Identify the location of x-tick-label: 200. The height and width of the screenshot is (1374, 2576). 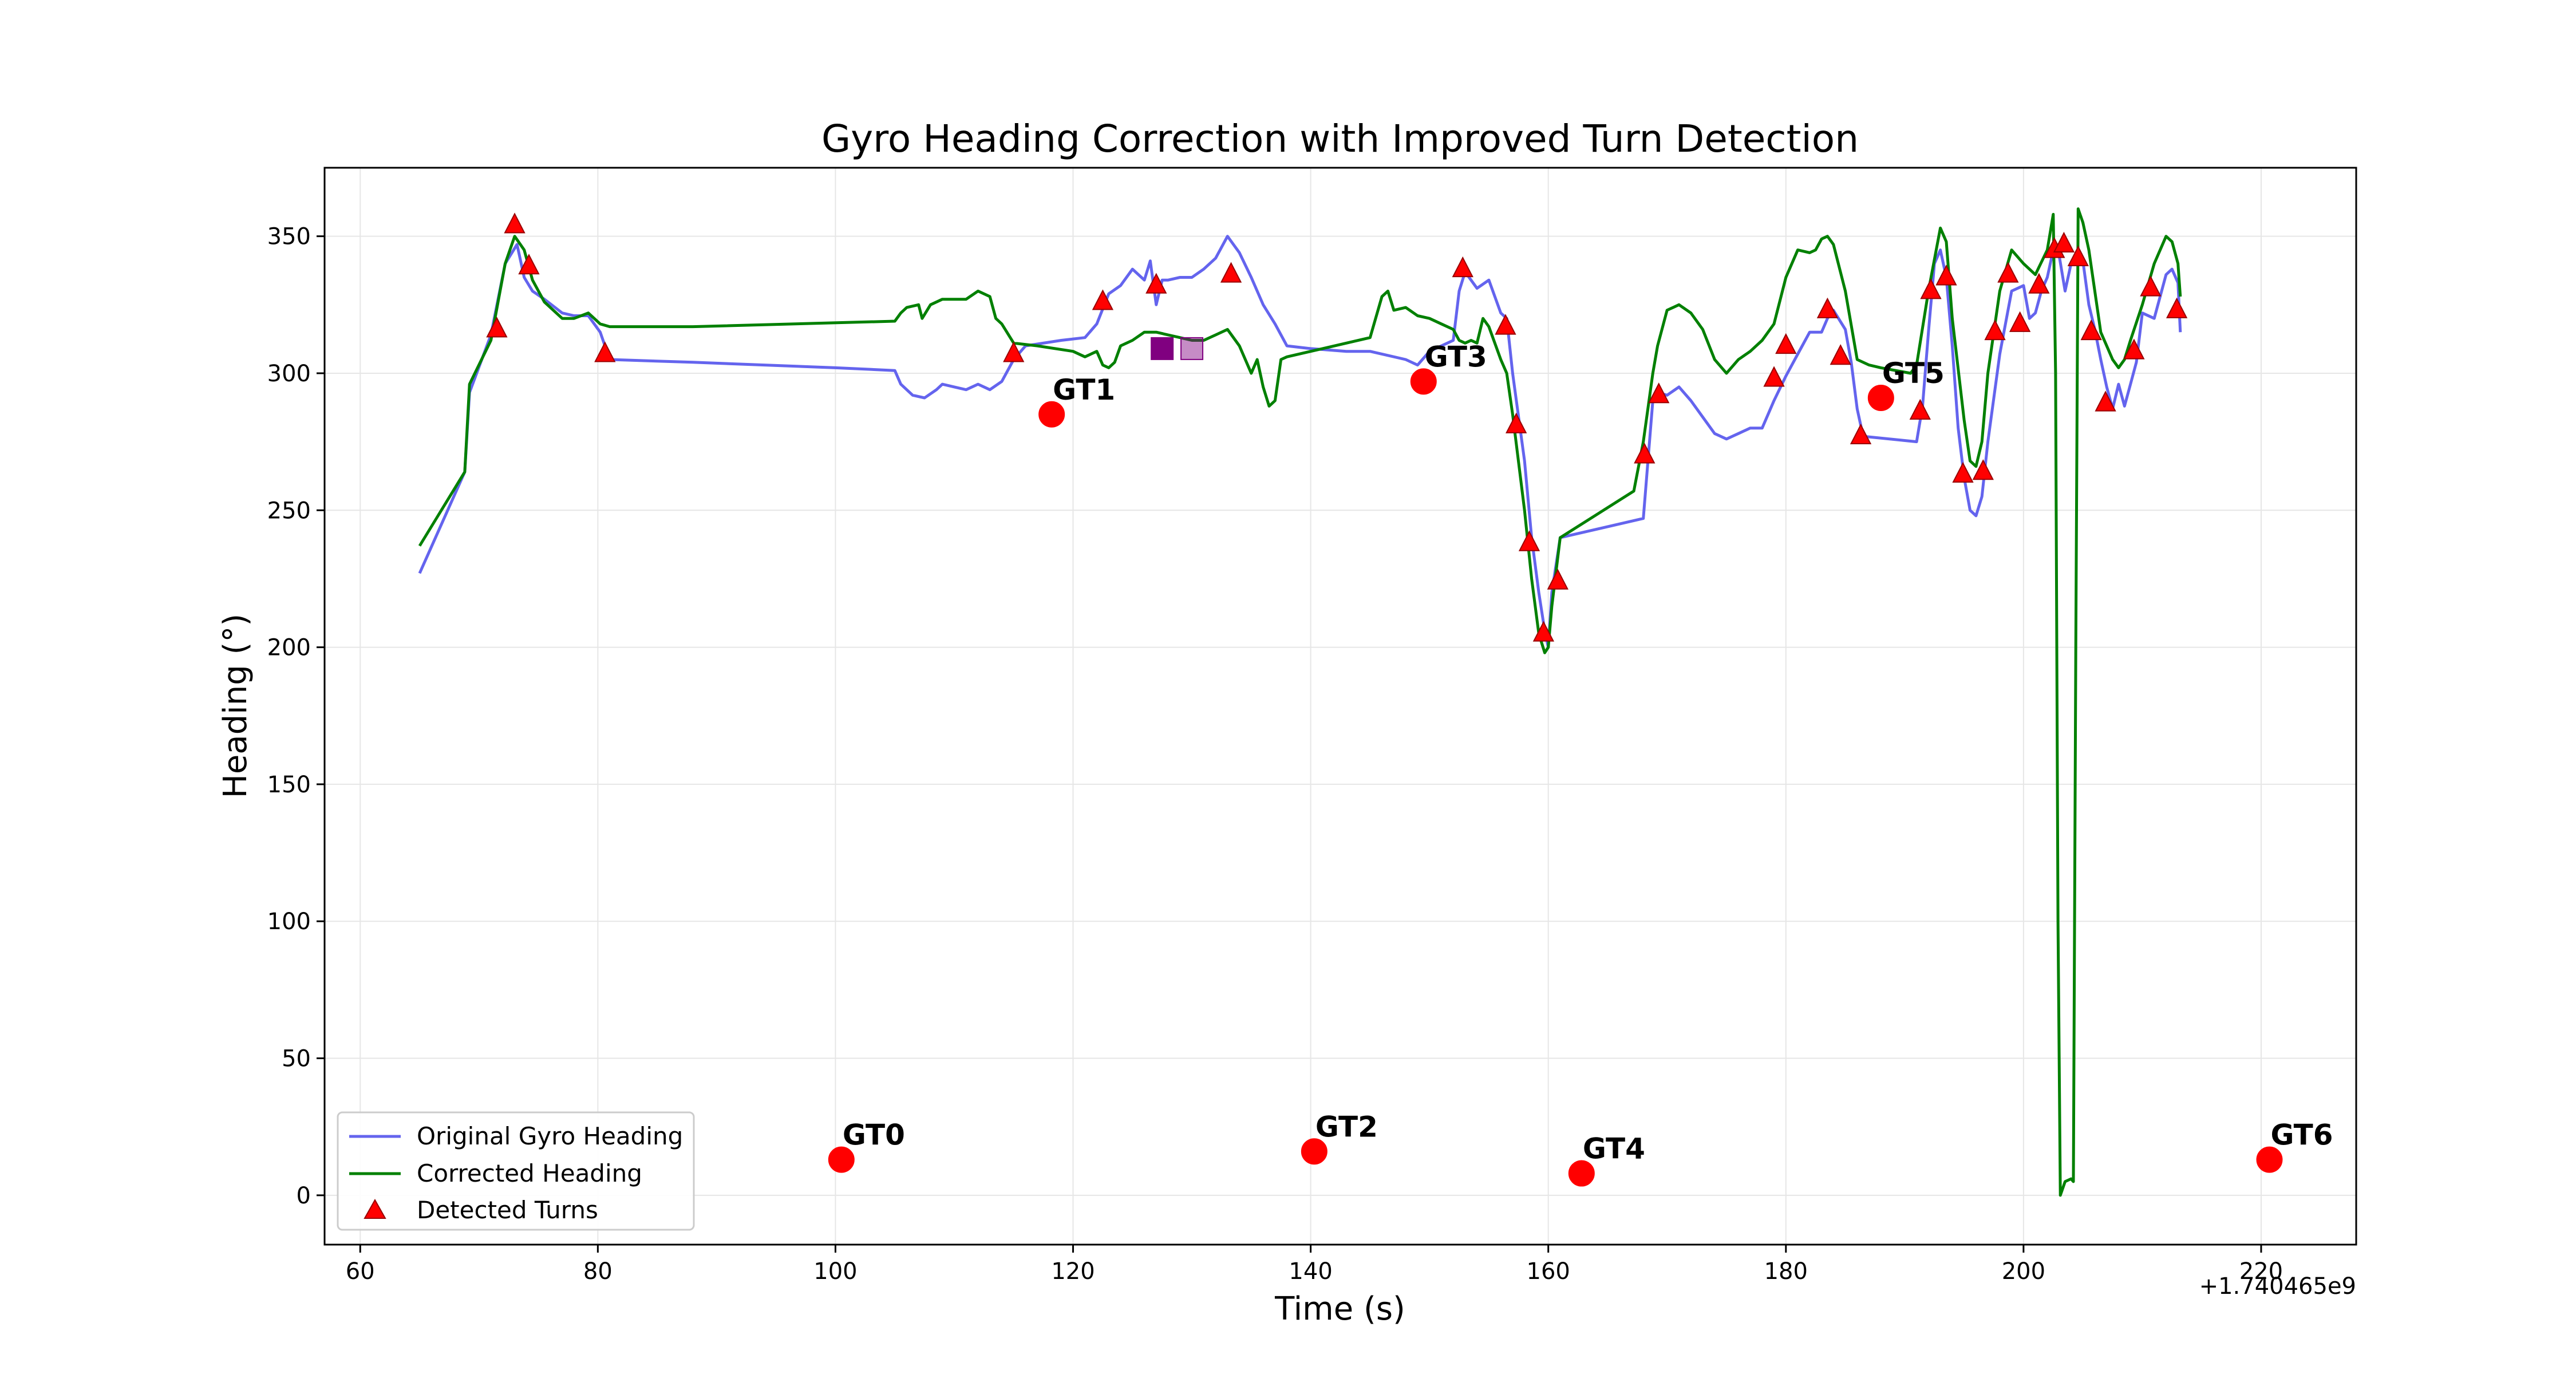
(2023, 1272).